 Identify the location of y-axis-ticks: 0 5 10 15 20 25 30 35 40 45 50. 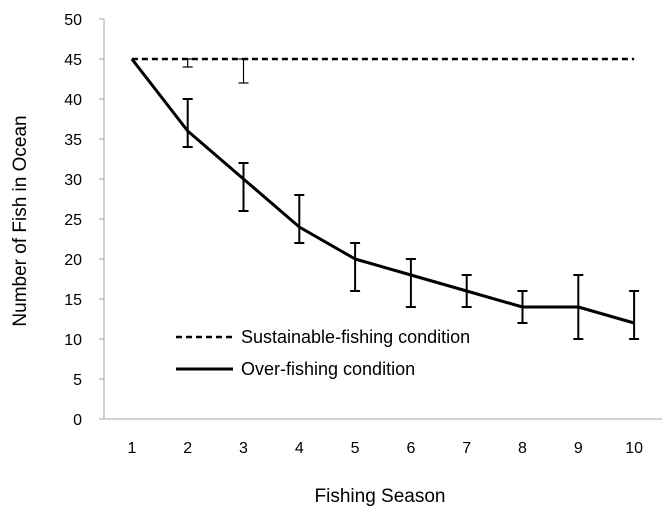
(84, 220).